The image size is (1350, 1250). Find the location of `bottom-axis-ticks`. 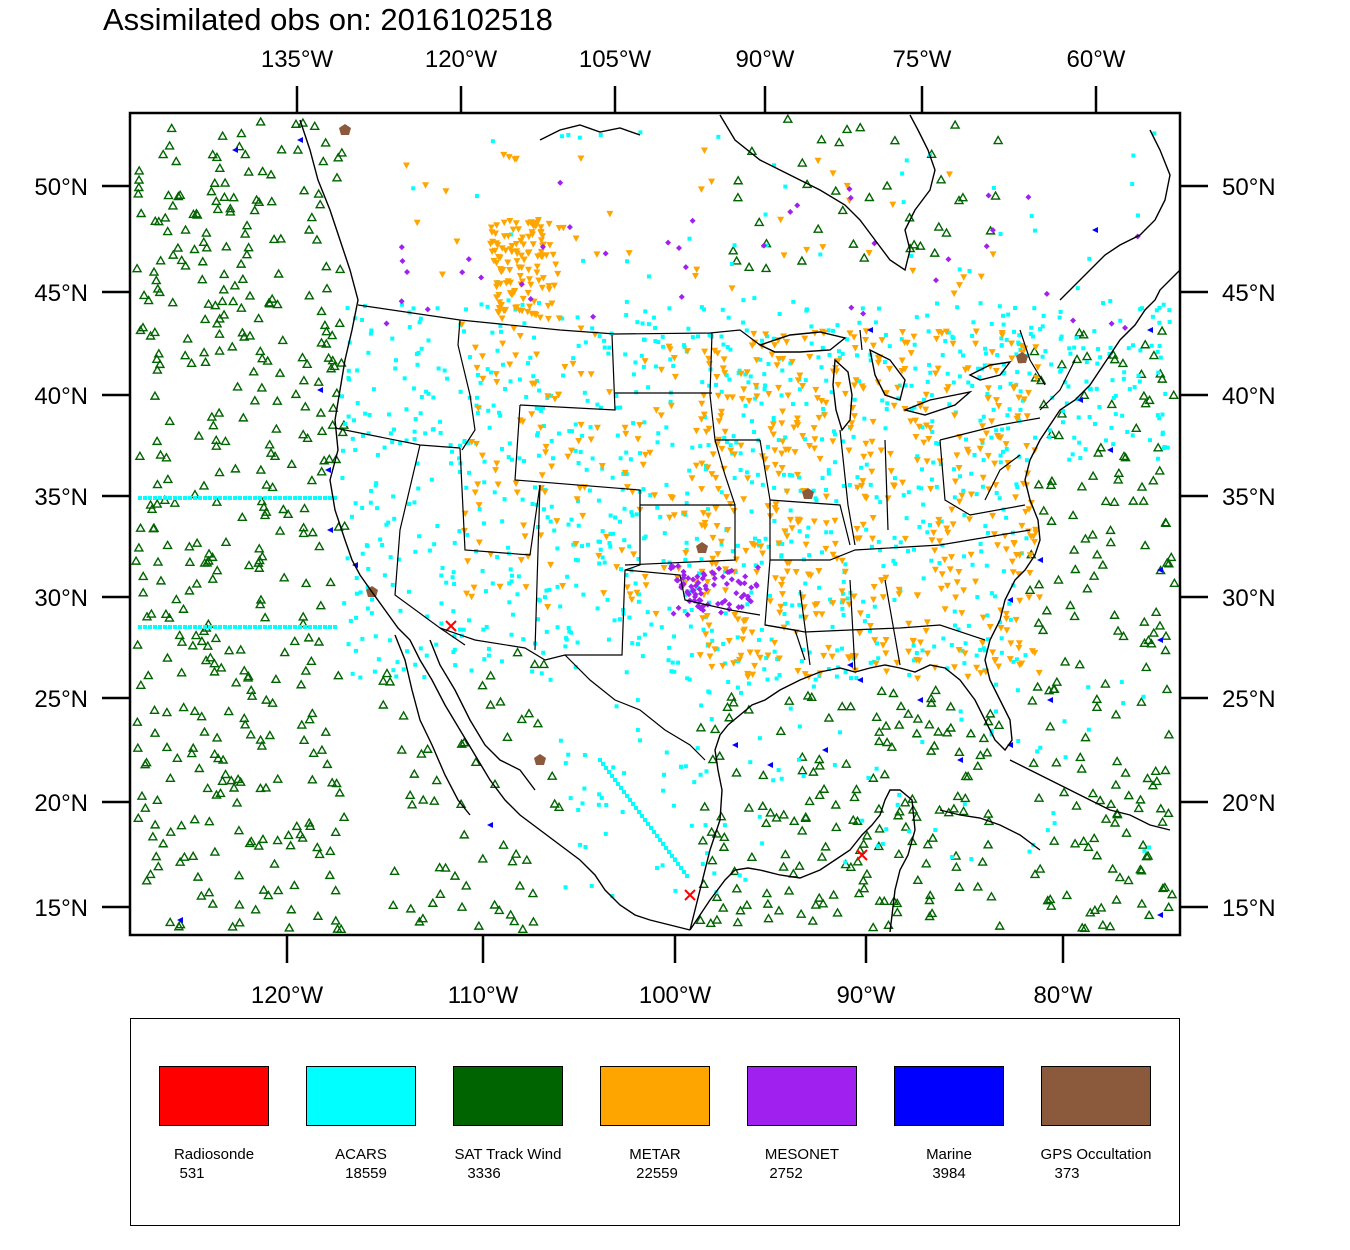

bottom-axis-ticks is located at coordinates (675, 949).